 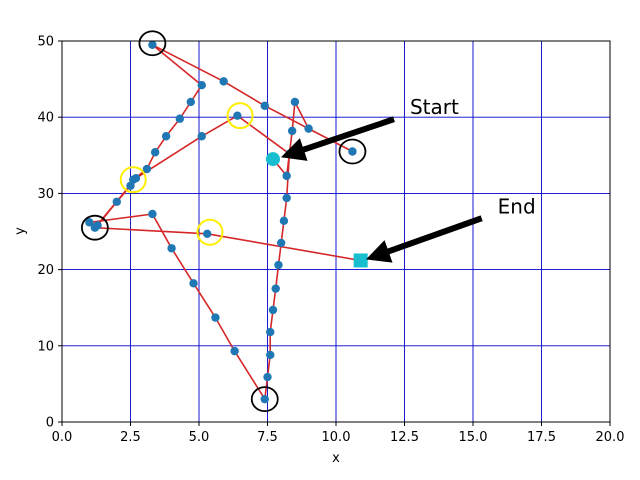 What do you see at coordinates (360, 260) in the screenshot?
I see `end-marker` at bounding box center [360, 260].